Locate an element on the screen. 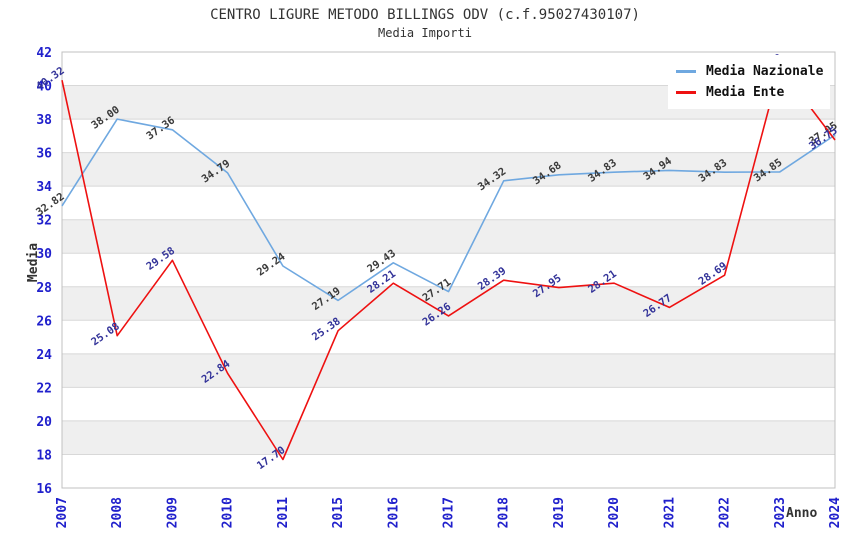 The height and width of the screenshot is (550, 850). legend-item-media-ente: Media Ente is located at coordinates (749, 92).